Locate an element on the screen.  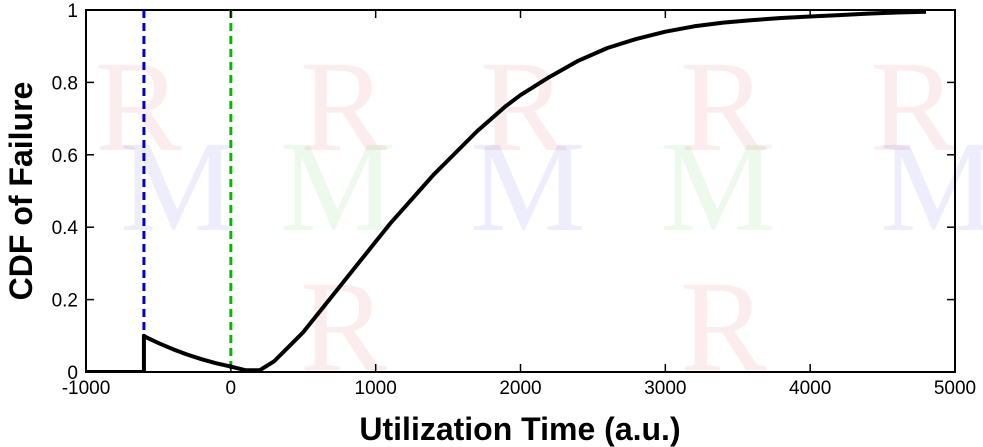
y-tick-label: 0.2 is located at coordinates (65, 301).